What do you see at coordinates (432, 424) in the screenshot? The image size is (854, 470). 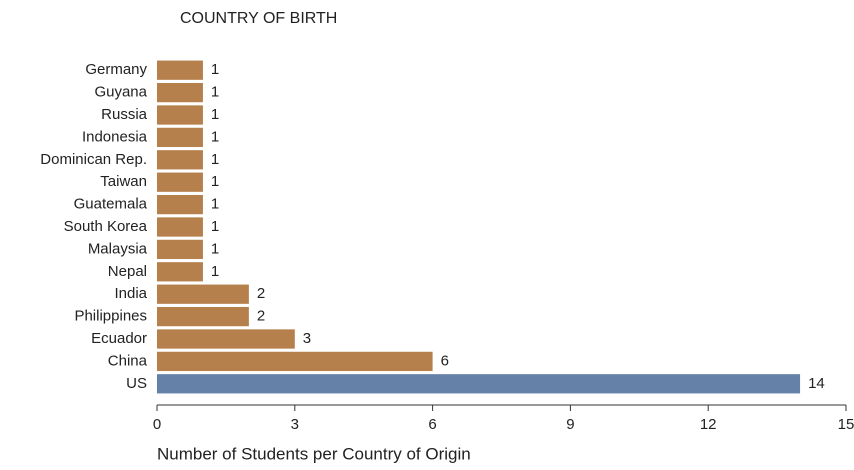 I see `x-tick-label: 6` at bounding box center [432, 424].